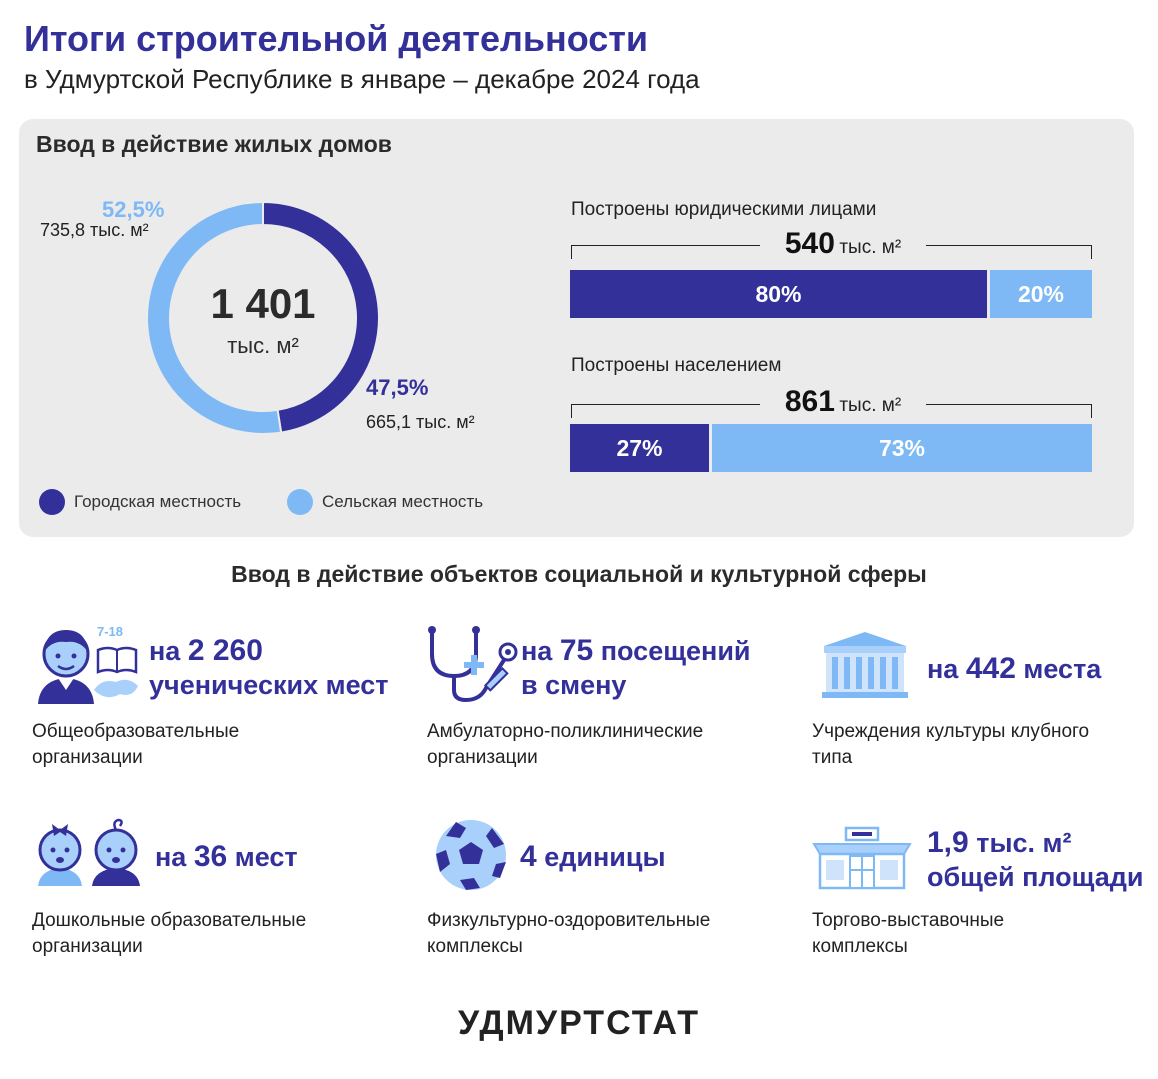 The image size is (1158, 1079). I want to click on legend-urban-label: Городская местность, so click(158, 501).